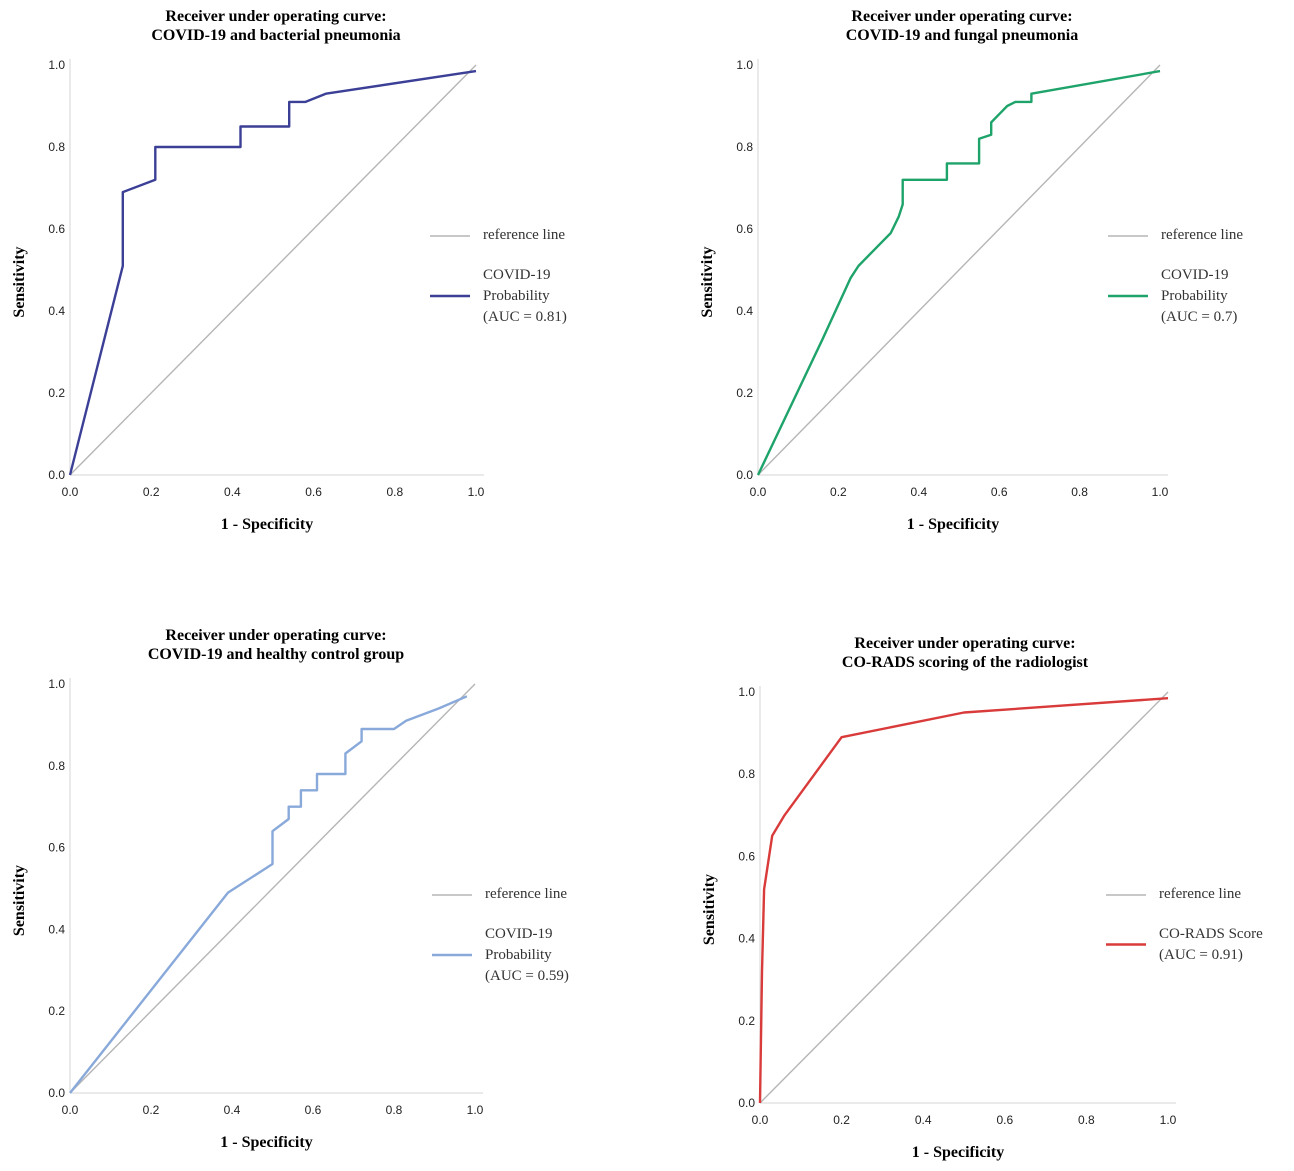 The width and height of the screenshot is (1294, 1171). Describe the element at coordinates (275, 35) in the screenshot. I see `chart-title-line-2: COVID-19 and bacterial pneumonia` at that location.